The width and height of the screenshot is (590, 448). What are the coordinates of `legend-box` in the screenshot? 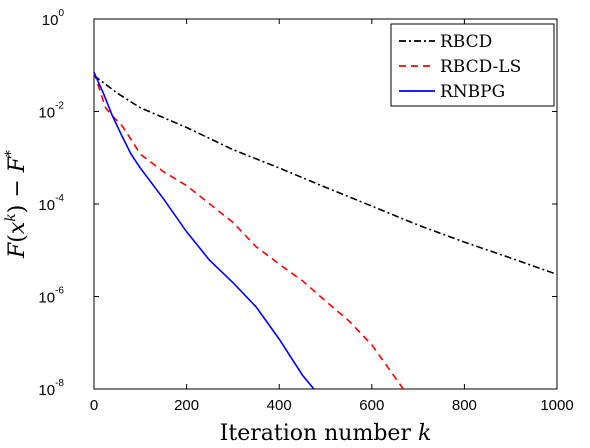 It's located at (472, 65).